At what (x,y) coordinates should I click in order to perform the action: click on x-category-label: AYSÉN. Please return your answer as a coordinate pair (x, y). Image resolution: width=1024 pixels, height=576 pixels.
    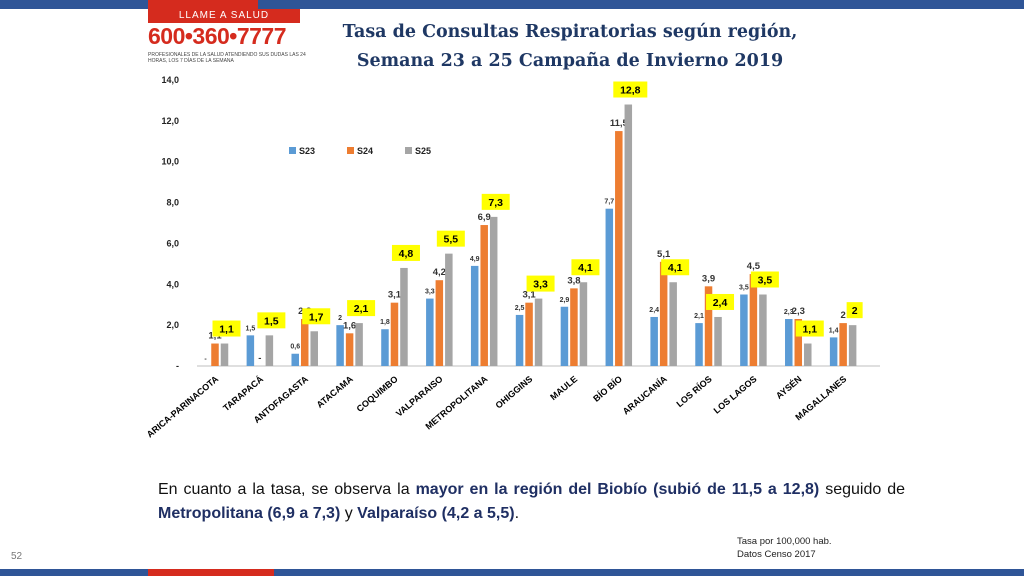
    Looking at the image, I should click on (789, 387).